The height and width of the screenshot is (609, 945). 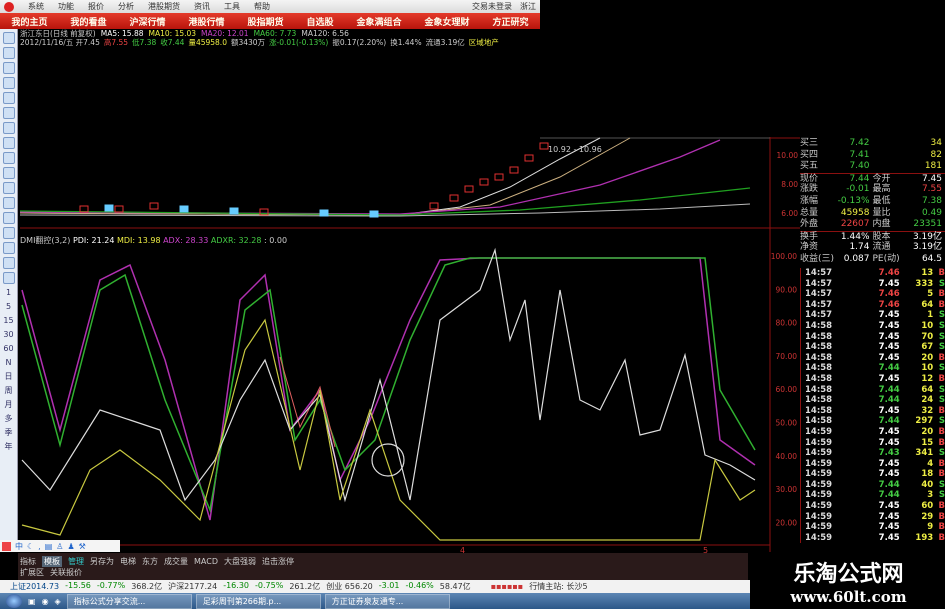 What do you see at coordinates (8, 418) in the screenshot?
I see `period-button: 多` at bounding box center [8, 418].